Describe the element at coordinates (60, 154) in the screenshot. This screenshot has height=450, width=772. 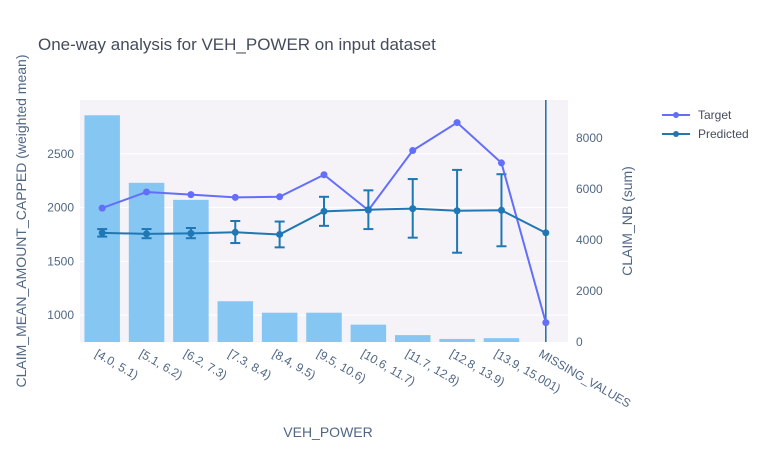
I see `left-y-tick-label: 2500` at that location.